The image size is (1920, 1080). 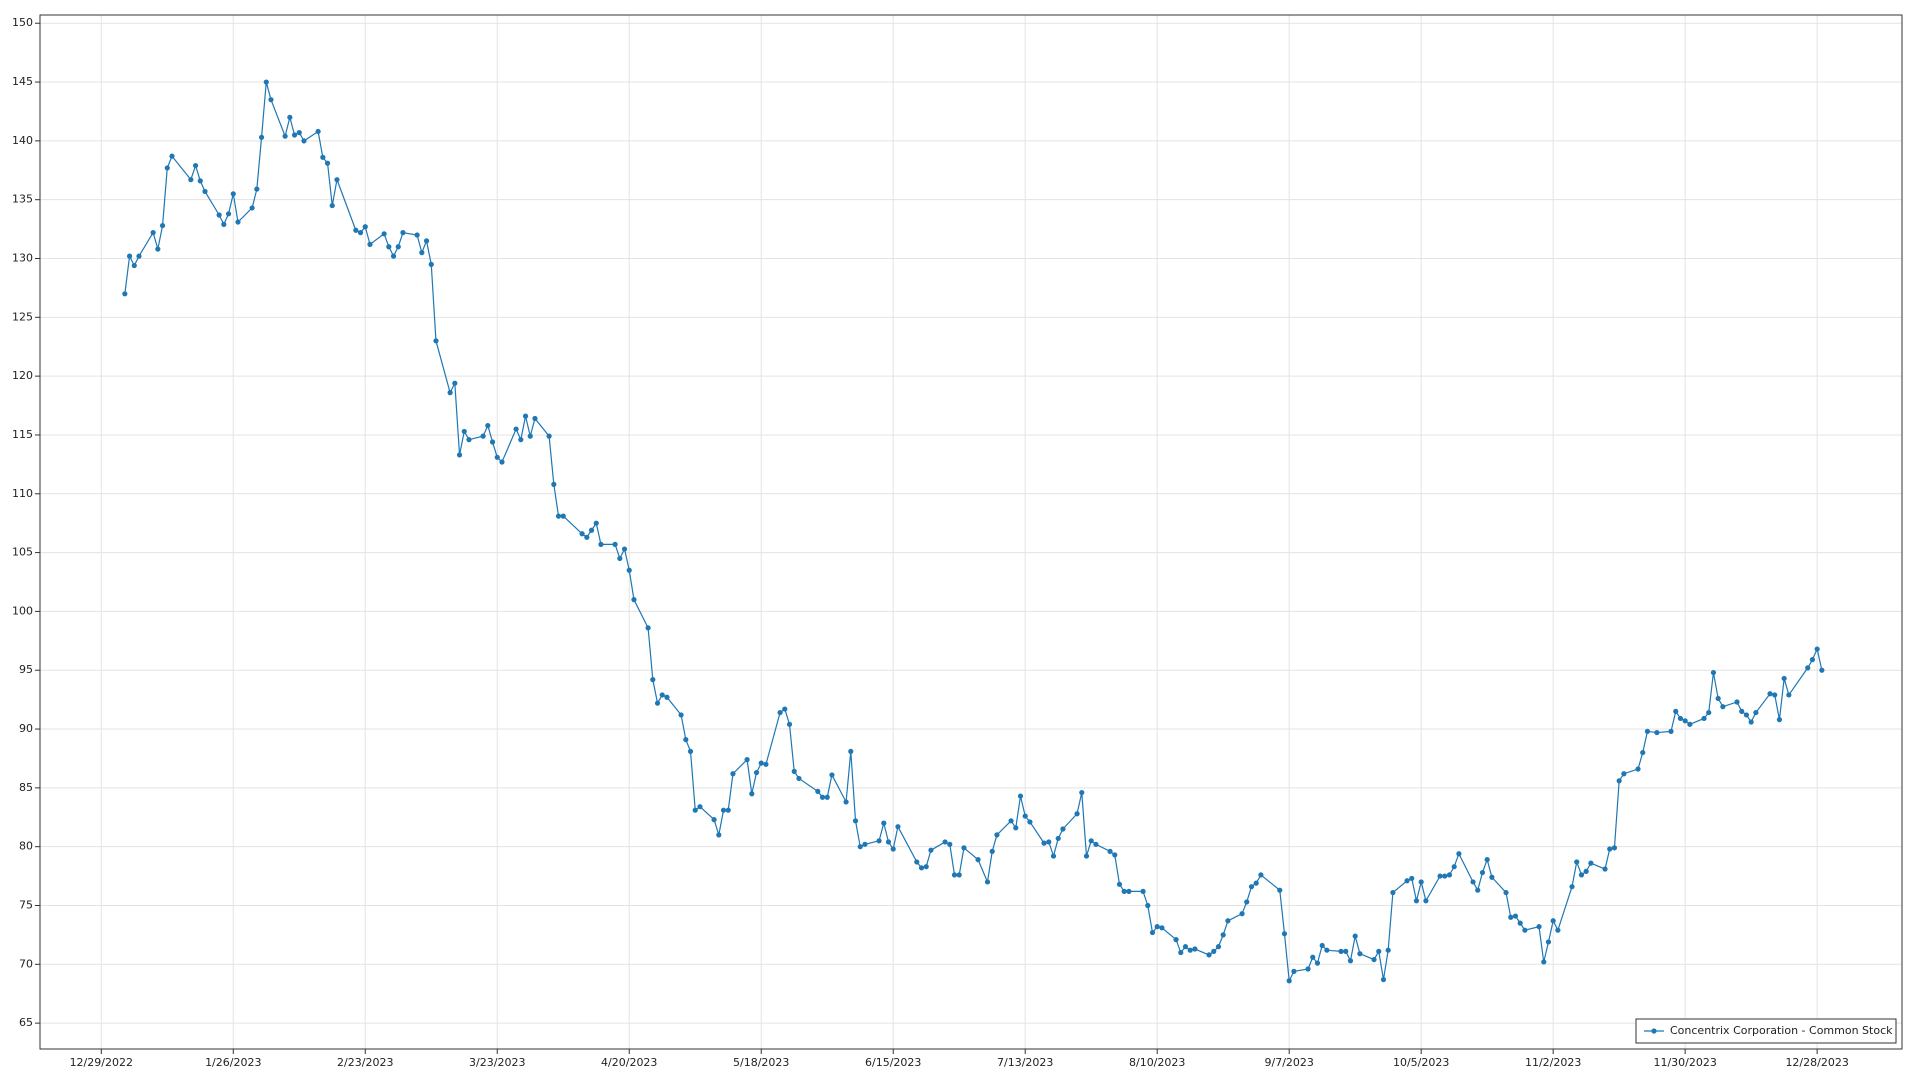 I want to click on y-tick-label: 145, so click(x=22, y=81).